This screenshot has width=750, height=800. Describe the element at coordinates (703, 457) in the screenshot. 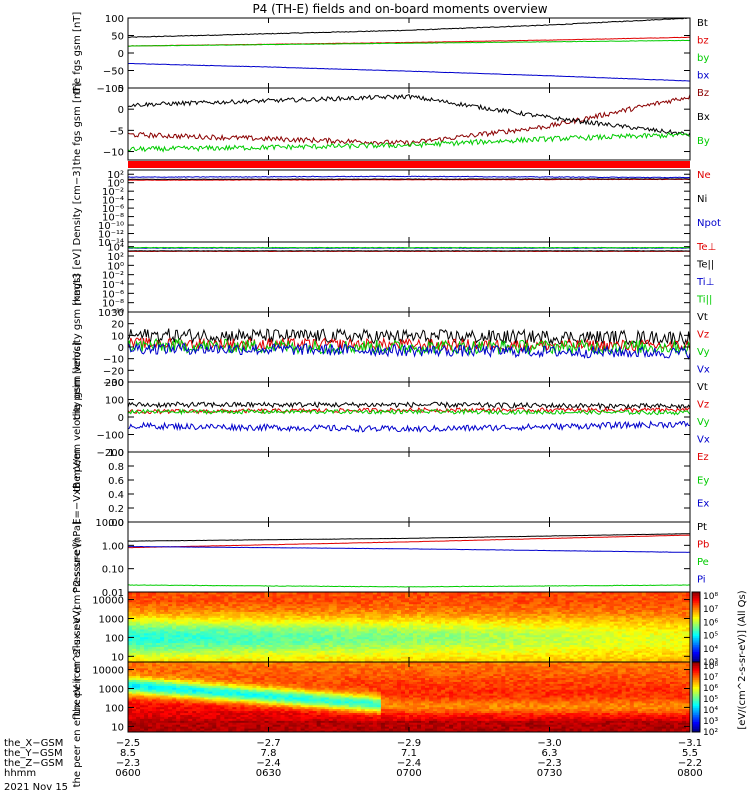

I see `legend-Ez: Ez` at that location.